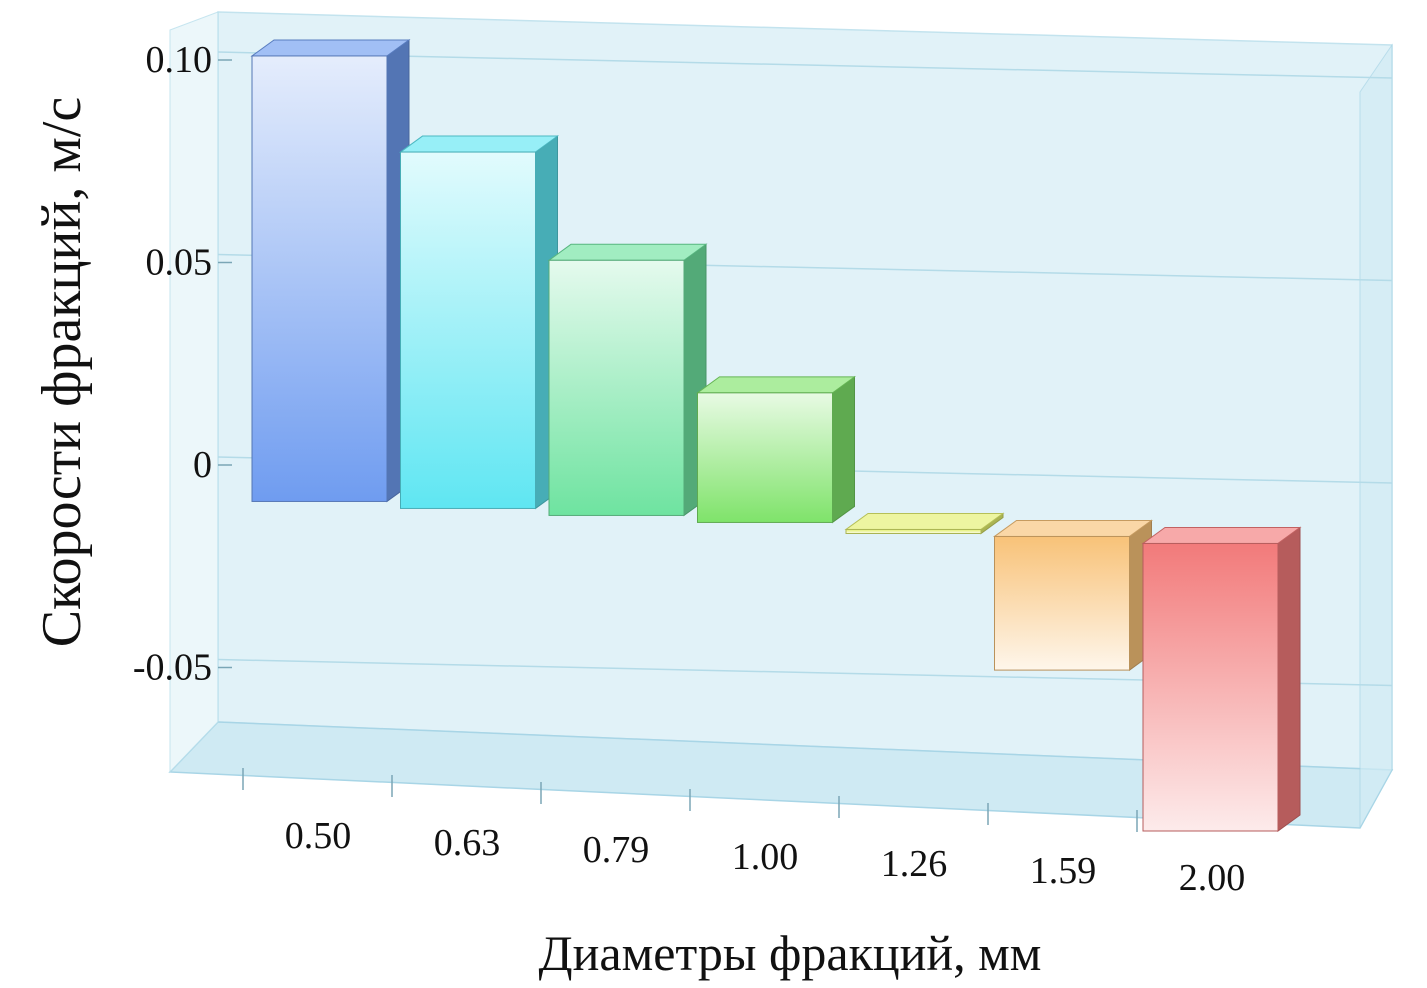 Image resolution: width=1427 pixels, height=988 pixels. What do you see at coordinates (1063, 871) in the screenshot?
I see `x-tick-label: 1.59` at bounding box center [1063, 871].